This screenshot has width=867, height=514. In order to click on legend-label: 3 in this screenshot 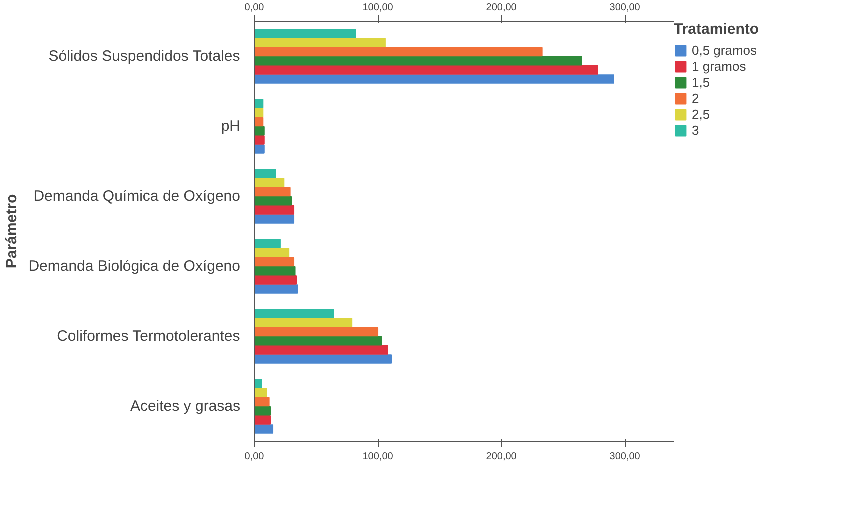, I will do `click(696, 130)`.